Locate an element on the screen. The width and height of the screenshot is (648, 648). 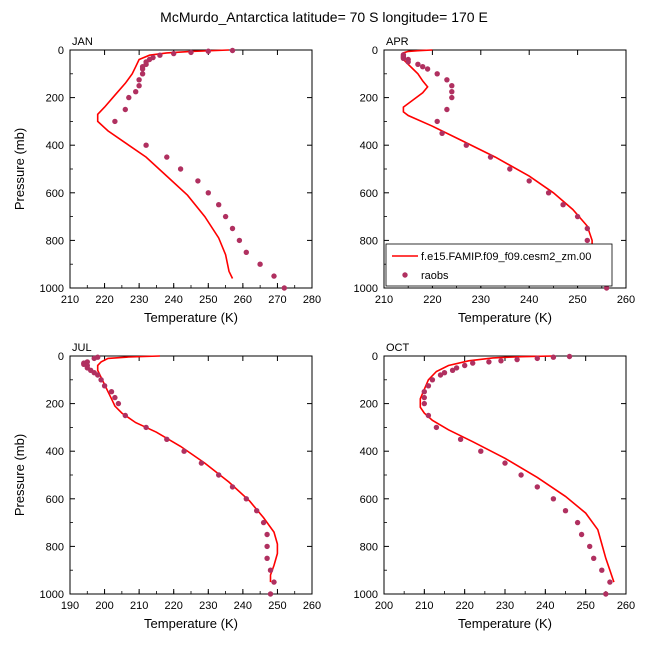
legend-model-label: f.e15.FAMIP.f09_f09.cesm2_zm.00 is located at coordinates (506, 257).